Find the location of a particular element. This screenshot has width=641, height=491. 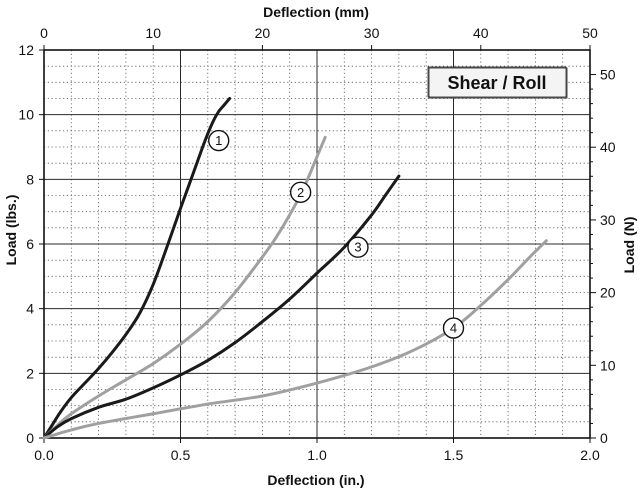

curve-label-1: 1 is located at coordinates (218, 140).